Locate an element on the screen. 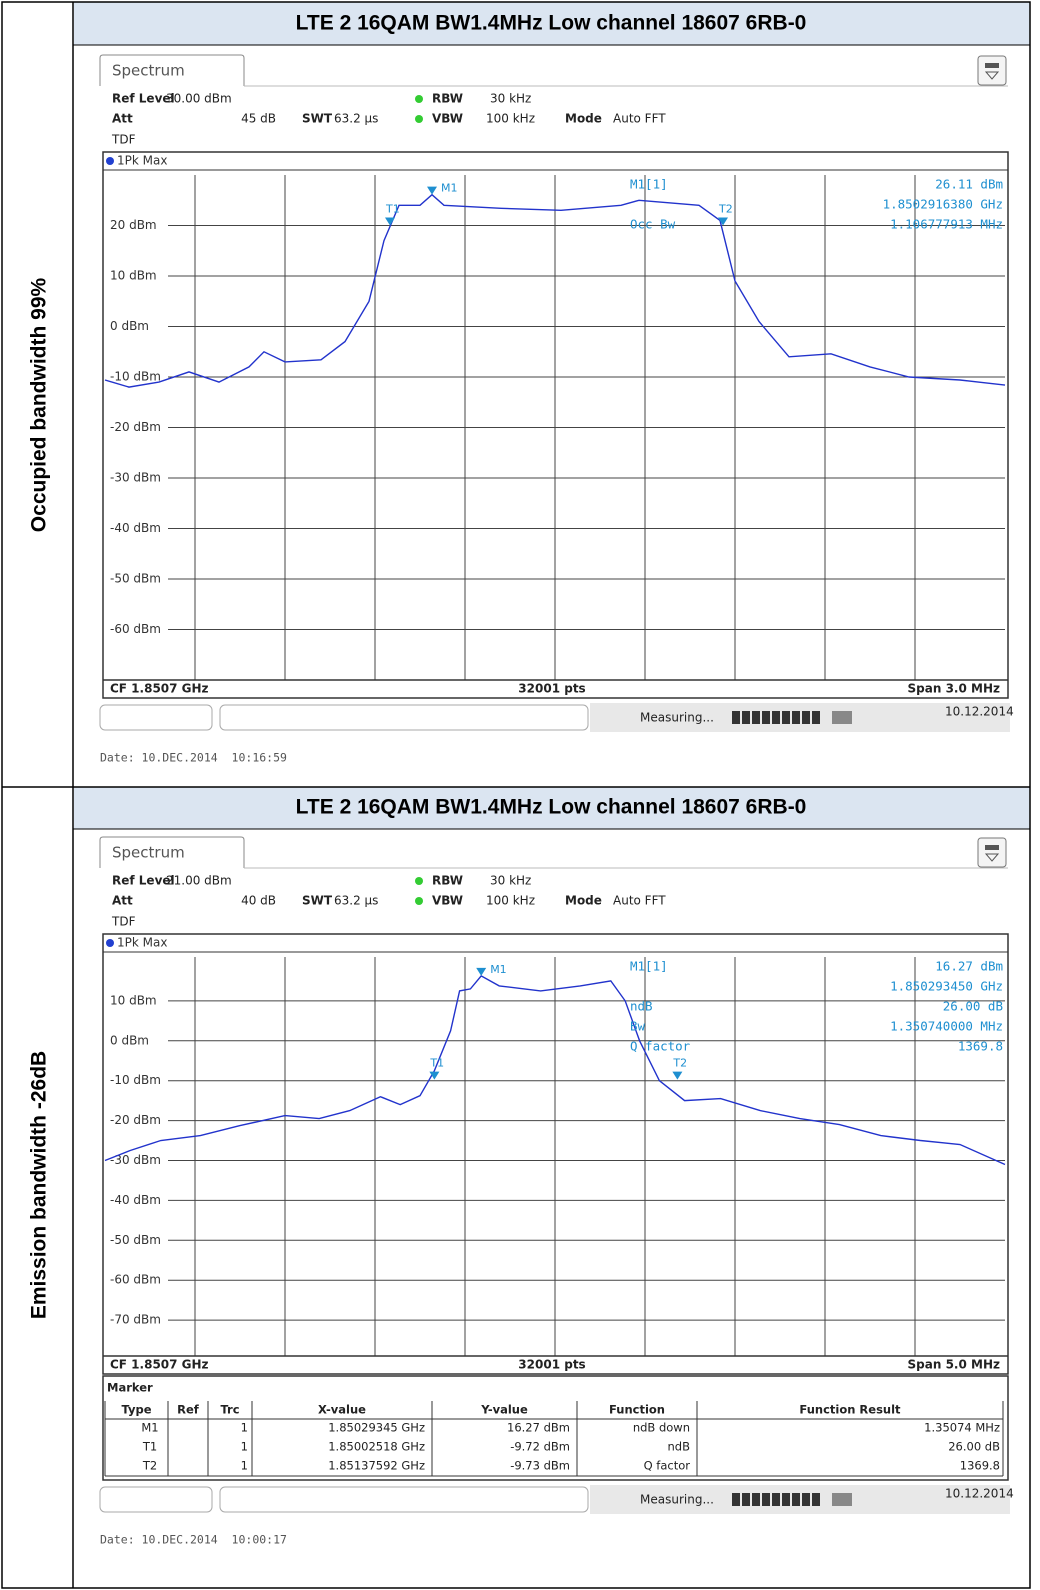 This screenshot has width=1040, height=1590. column-header: X-value is located at coordinates (342, 1410).